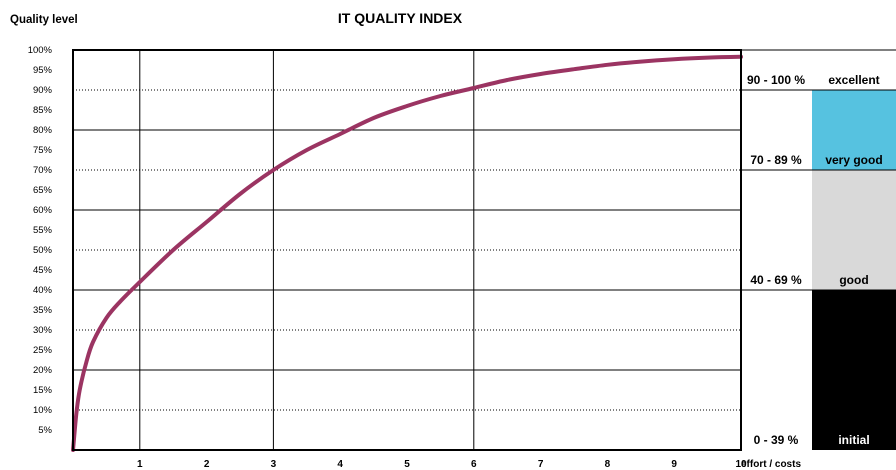  Describe the element at coordinates (340, 464) in the screenshot. I see `x-tick-label: 4` at that location.